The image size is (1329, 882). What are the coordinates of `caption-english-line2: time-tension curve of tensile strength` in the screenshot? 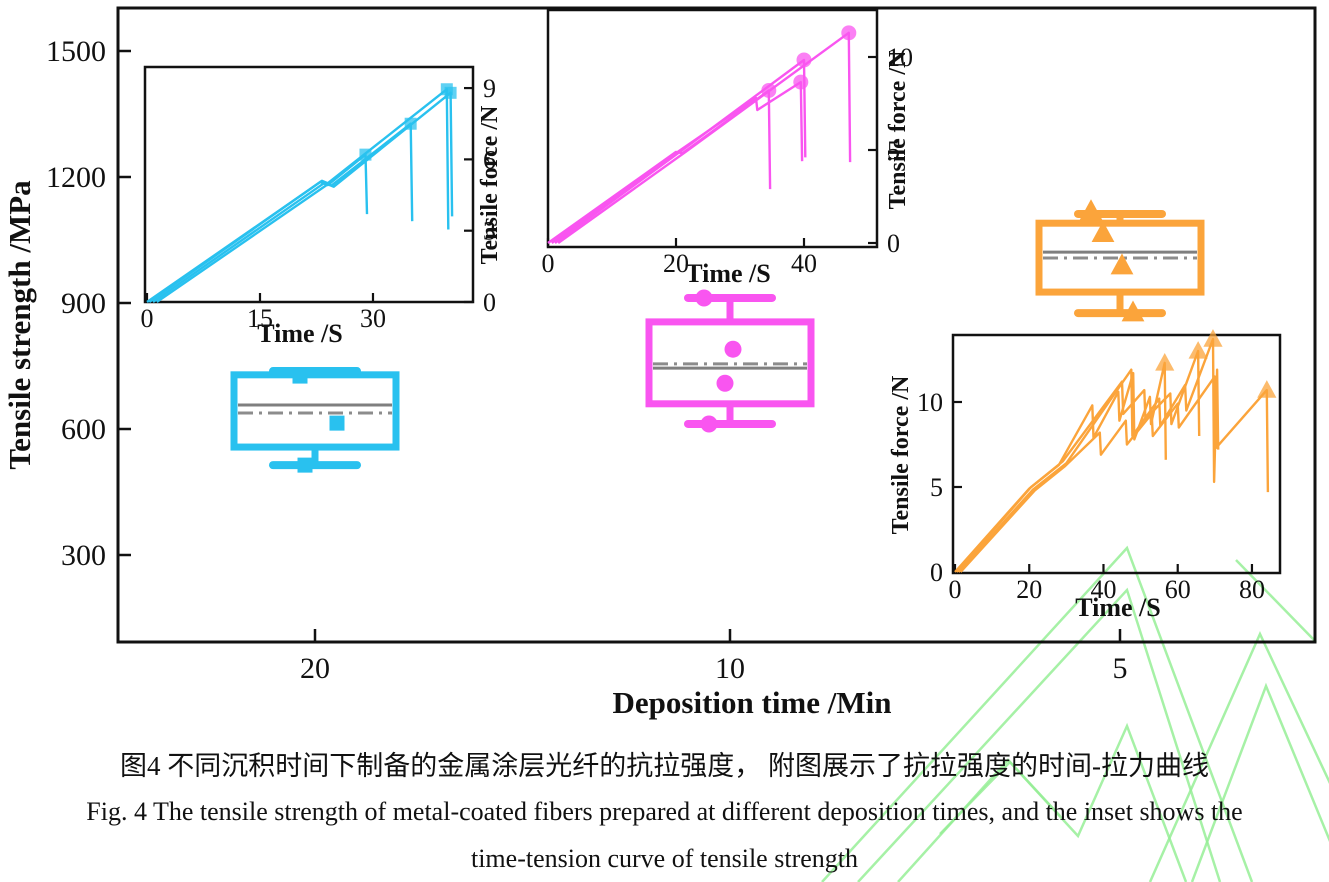 It's located at (664, 858).